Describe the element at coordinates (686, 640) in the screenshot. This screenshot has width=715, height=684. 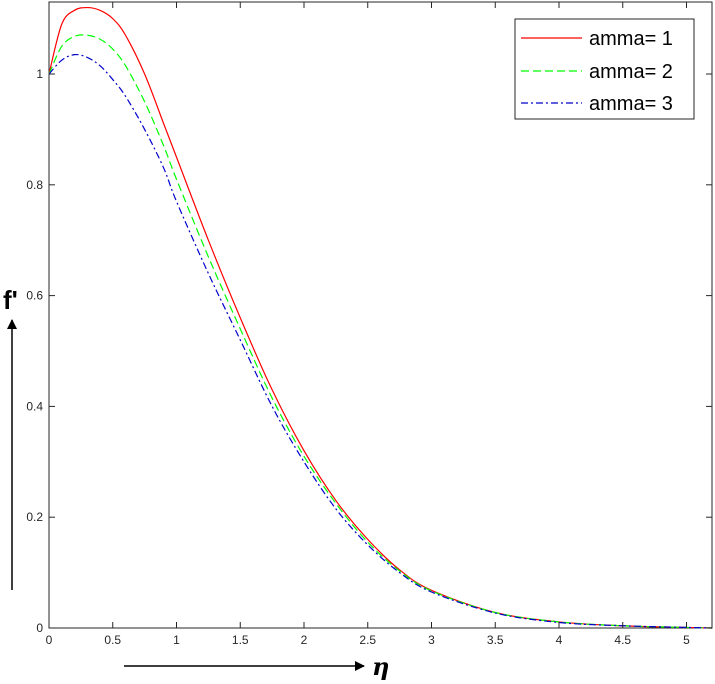
I see `x-tick-label: 5` at that location.